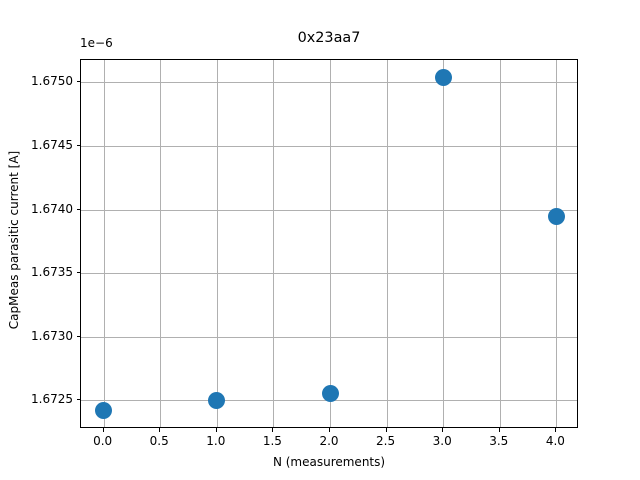  What do you see at coordinates (499, 441) in the screenshot?
I see `x-tick-label: 3.5` at bounding box center [499, 441].